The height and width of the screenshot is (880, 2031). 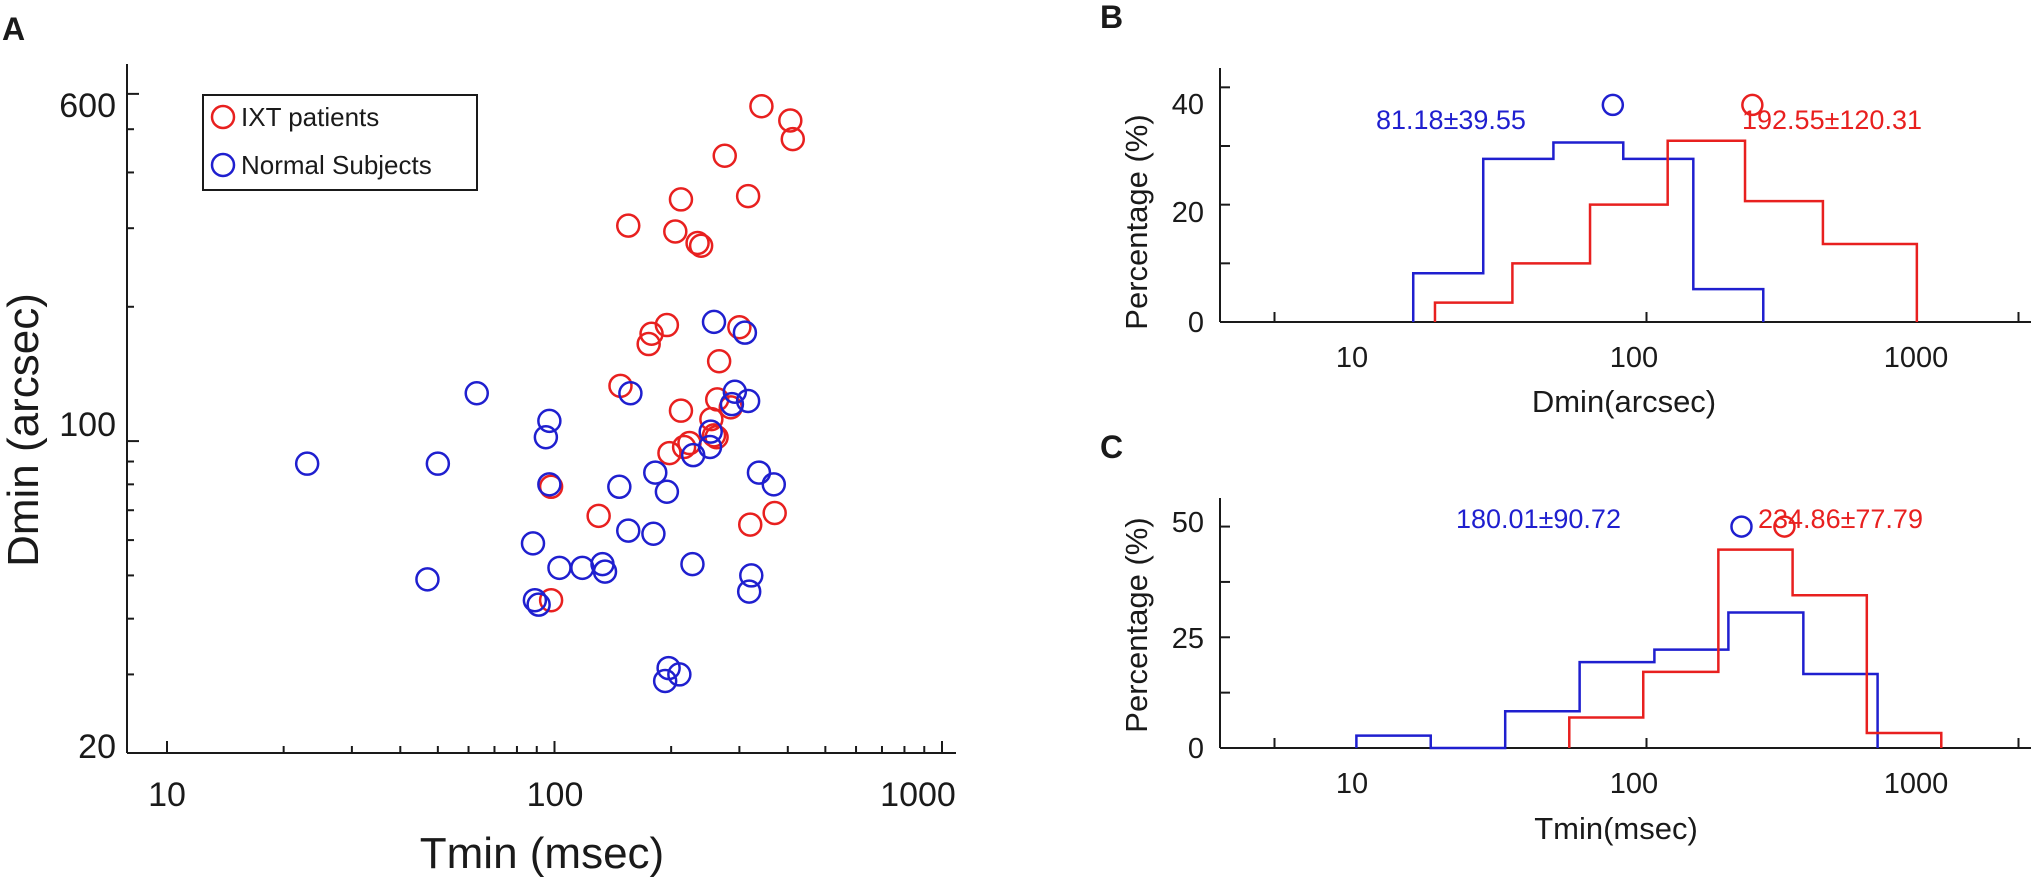 I want to click on panel-c-xtick-label: 1000, so click(x=1916, y=784).